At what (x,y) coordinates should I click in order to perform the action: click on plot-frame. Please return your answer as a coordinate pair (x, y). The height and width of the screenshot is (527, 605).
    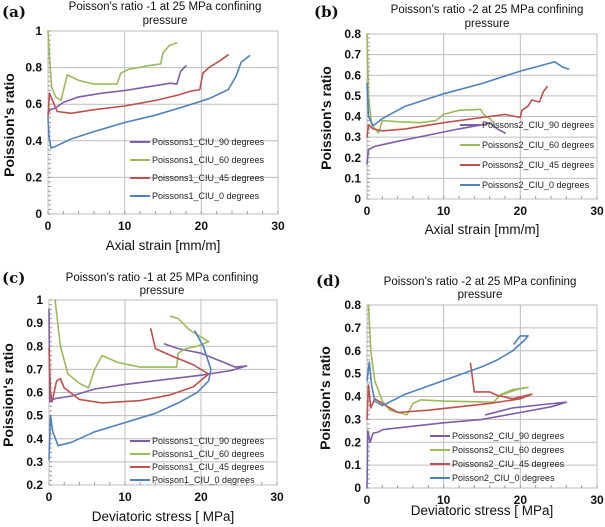
    Looking at the image, I should click on (163, 122).